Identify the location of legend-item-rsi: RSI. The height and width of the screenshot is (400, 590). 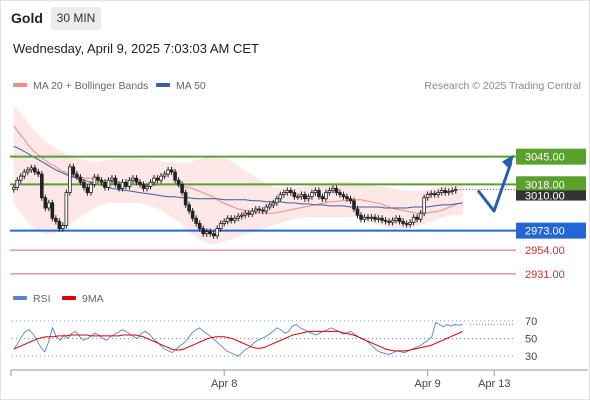
(32, 299).